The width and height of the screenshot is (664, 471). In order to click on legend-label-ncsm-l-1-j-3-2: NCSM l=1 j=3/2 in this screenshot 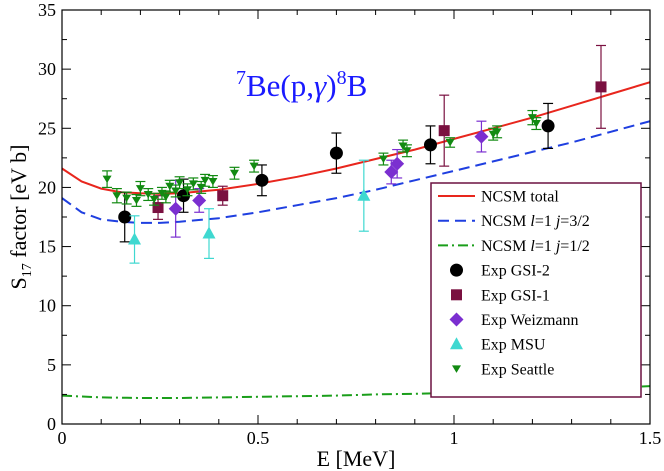, I will do `click(535, 221)`.